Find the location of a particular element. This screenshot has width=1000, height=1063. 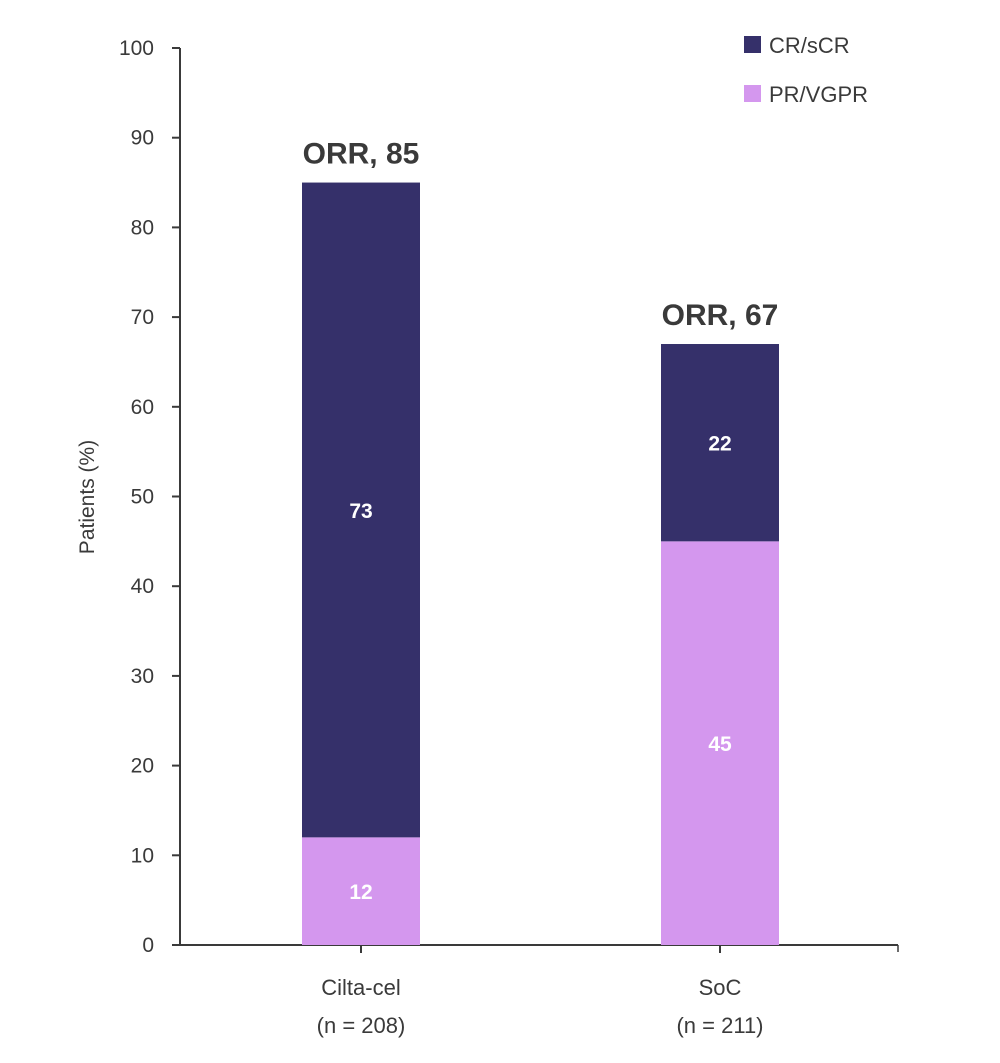

y-tick-label: 90 is located at coordinates (142, 138).